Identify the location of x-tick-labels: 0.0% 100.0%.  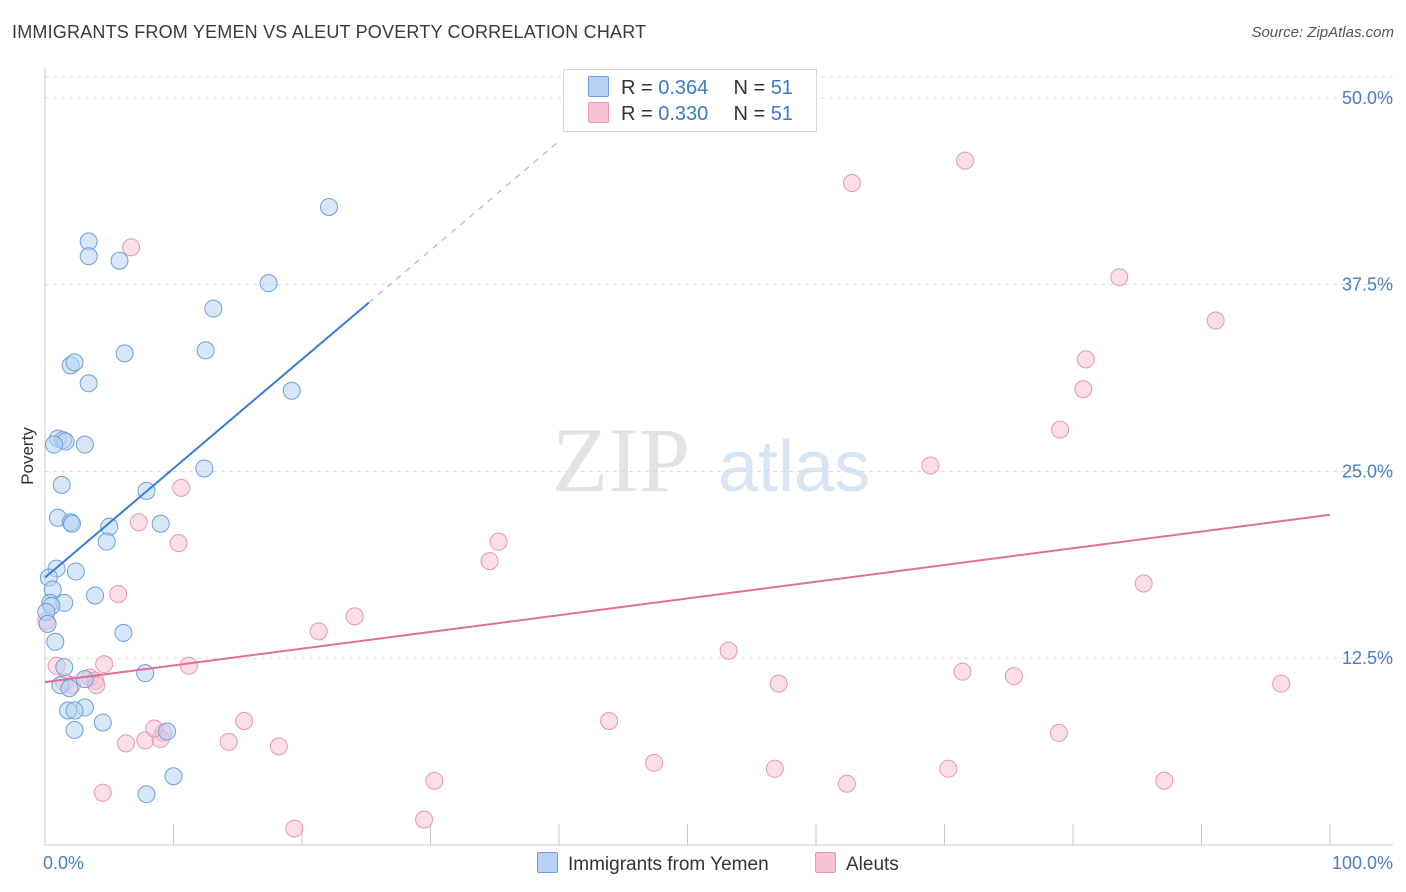
(718, 863).